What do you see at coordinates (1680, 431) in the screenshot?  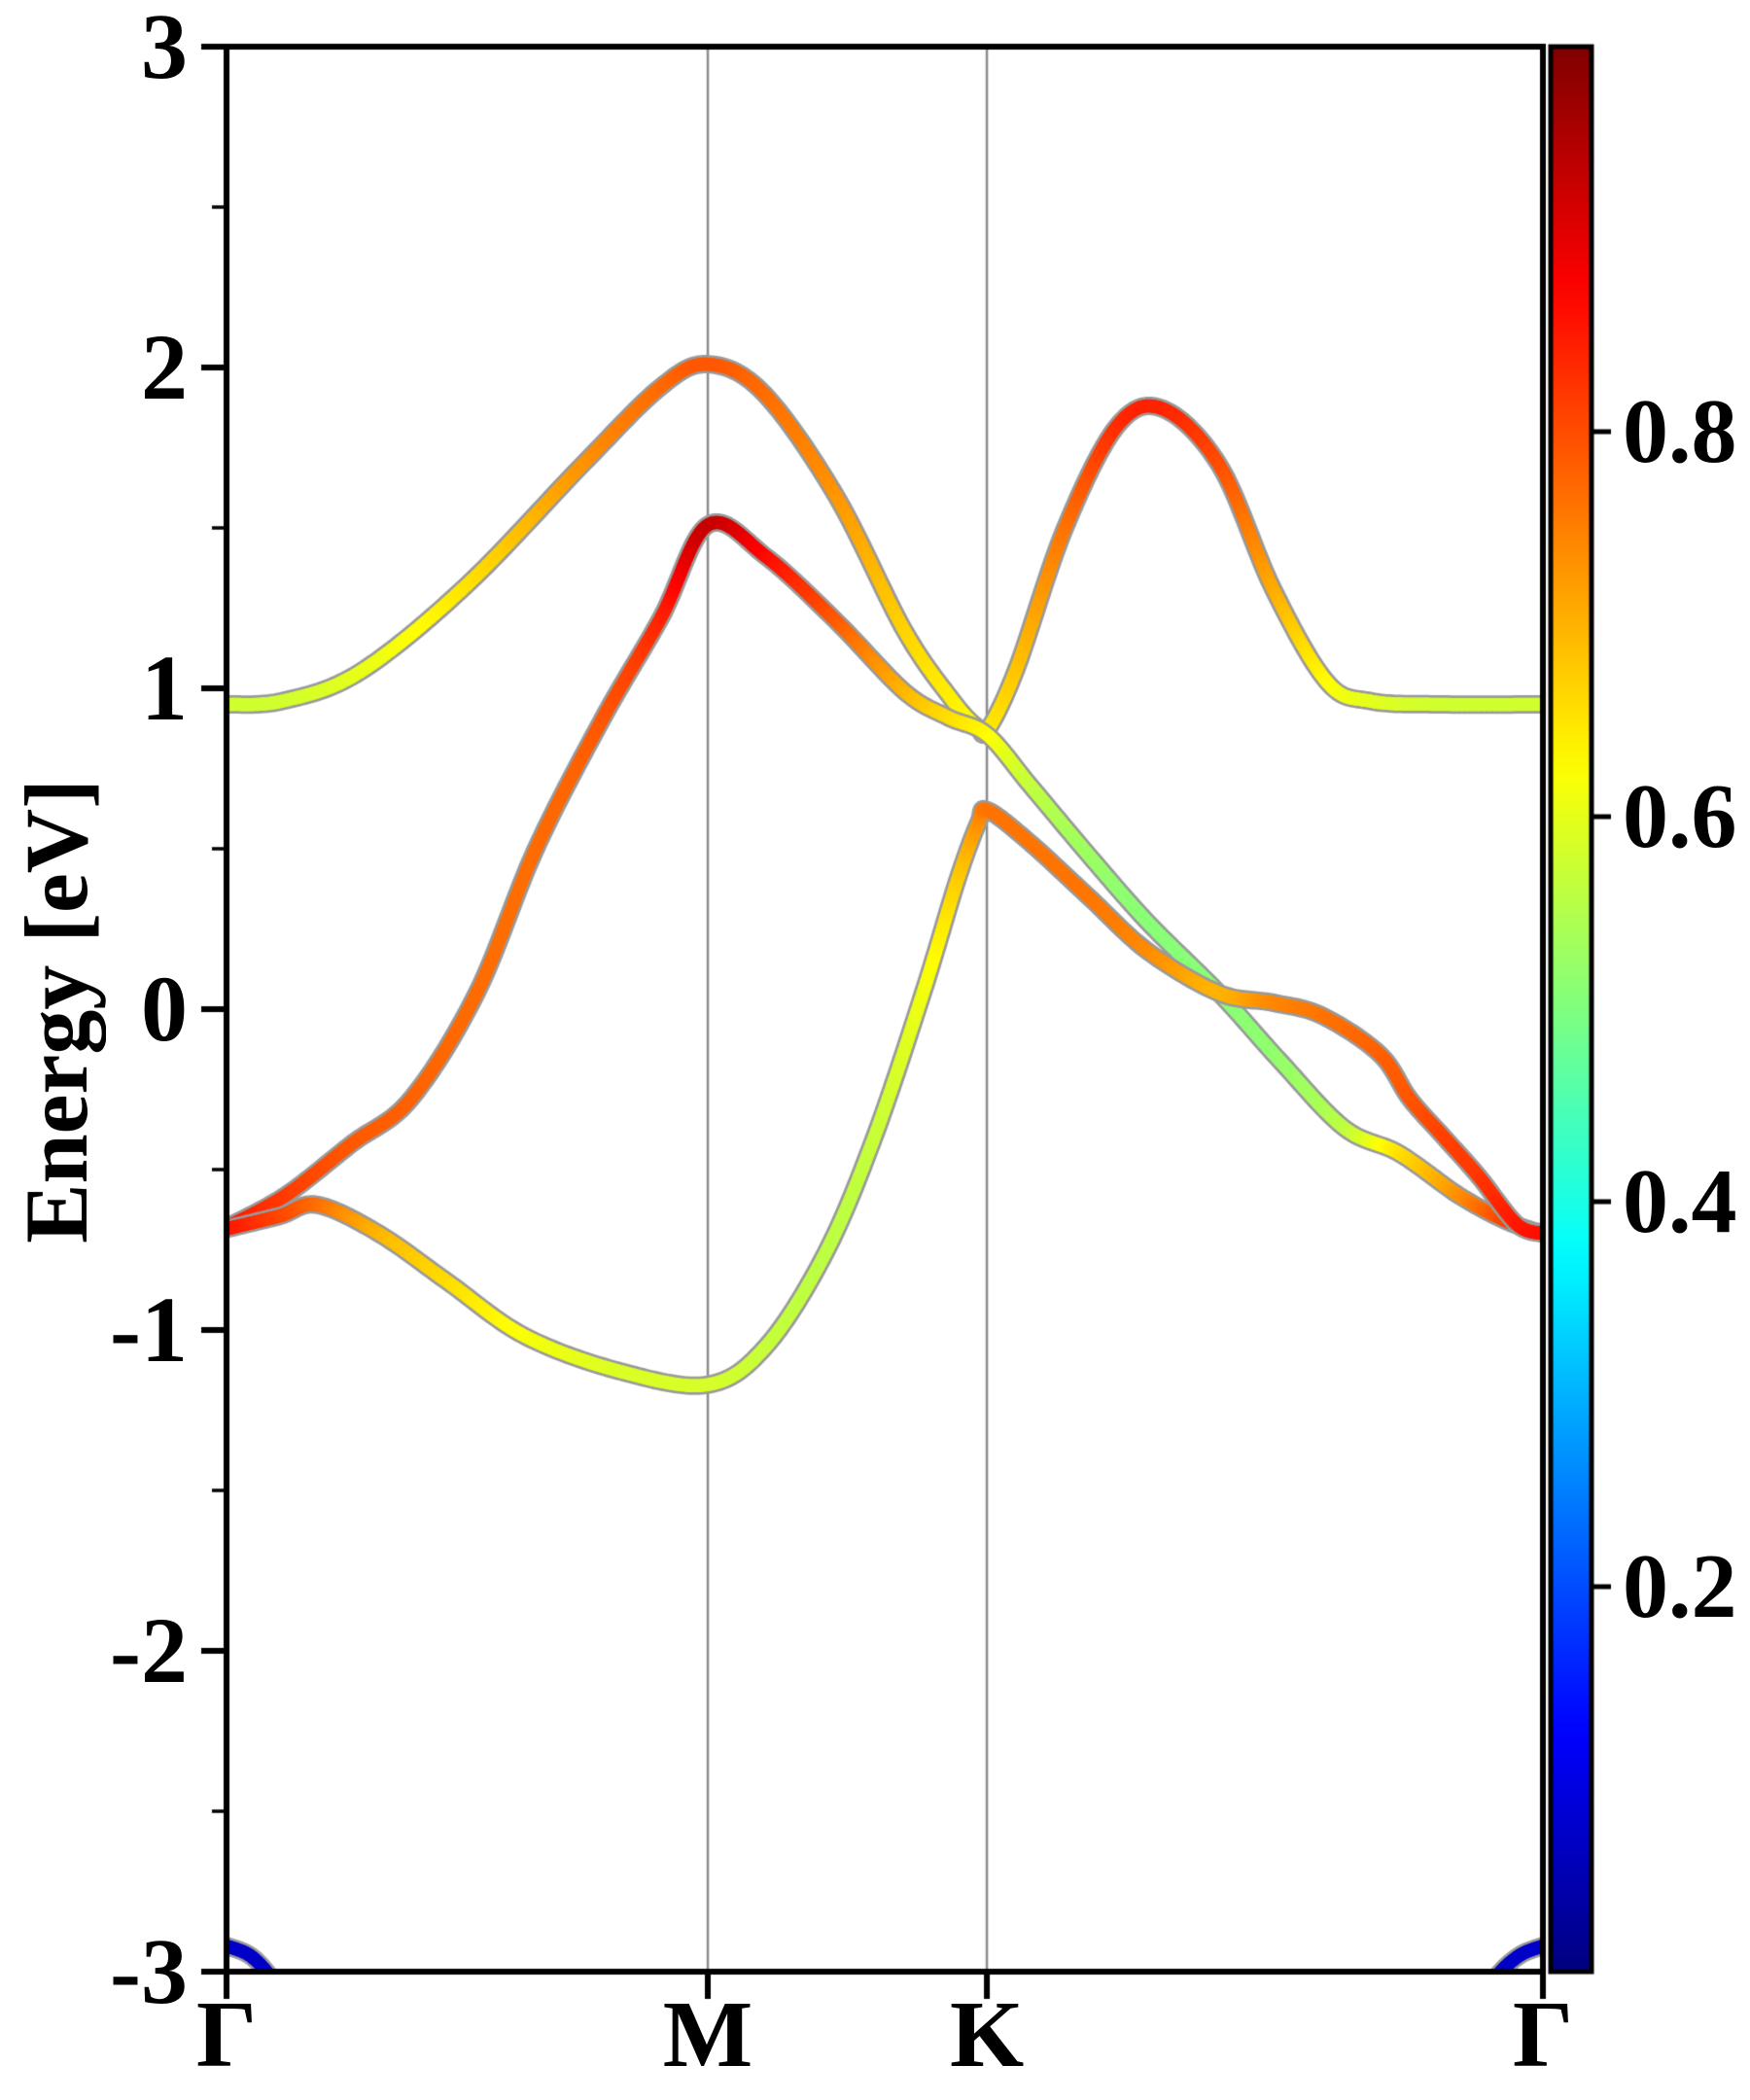 I see `colorbar-tick-label-0.8: 0.8` at bounding box center [1680, 431].